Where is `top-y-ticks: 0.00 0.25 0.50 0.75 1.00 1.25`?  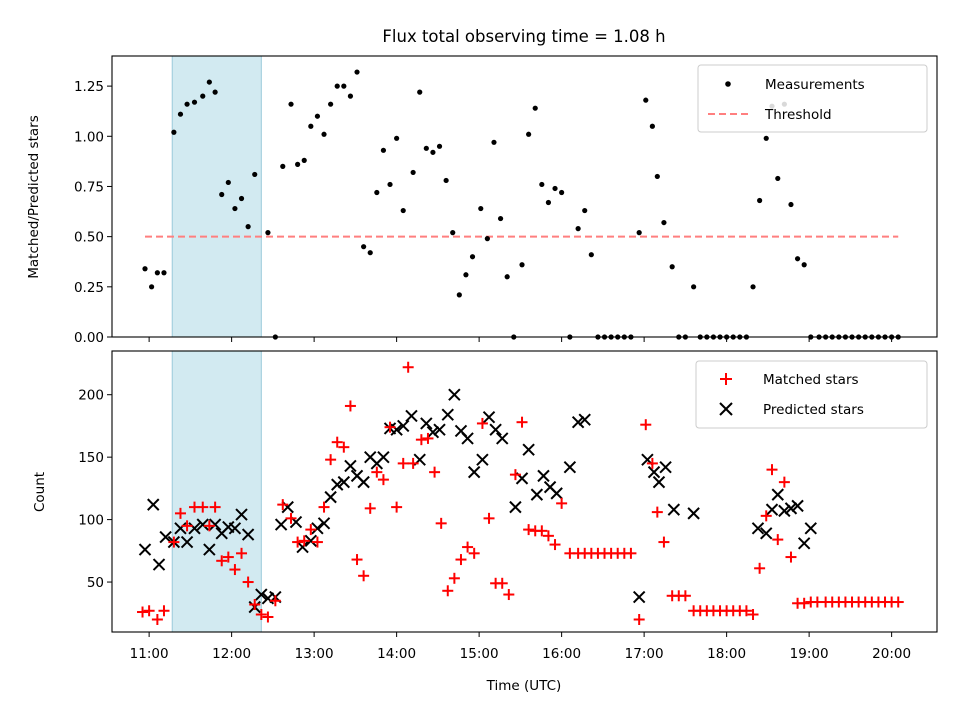
top-y-ticks: 0.00 0.25 0.50 0.75 1.00 1.25 is located at coordinates (93, 212).